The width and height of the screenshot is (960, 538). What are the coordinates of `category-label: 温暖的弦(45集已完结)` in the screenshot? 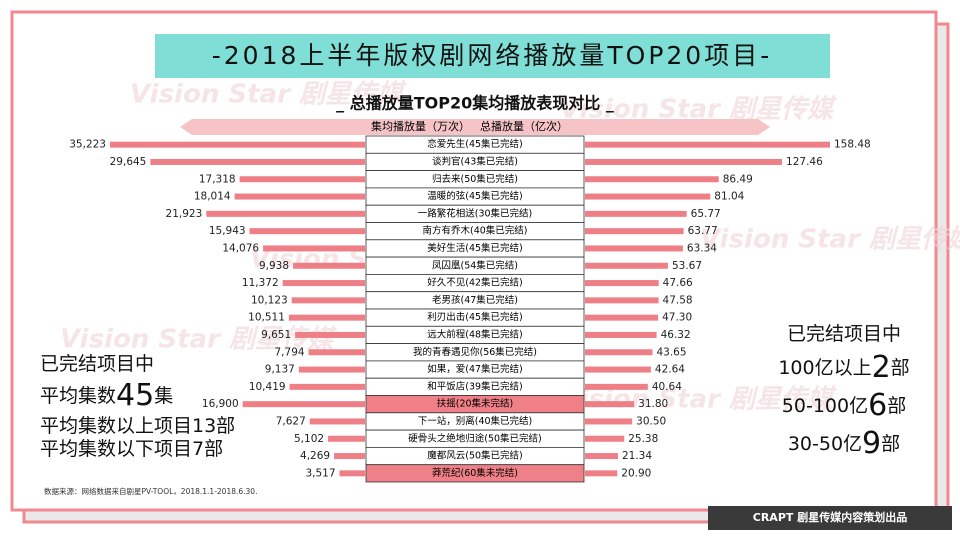 It's located at (475, 196).